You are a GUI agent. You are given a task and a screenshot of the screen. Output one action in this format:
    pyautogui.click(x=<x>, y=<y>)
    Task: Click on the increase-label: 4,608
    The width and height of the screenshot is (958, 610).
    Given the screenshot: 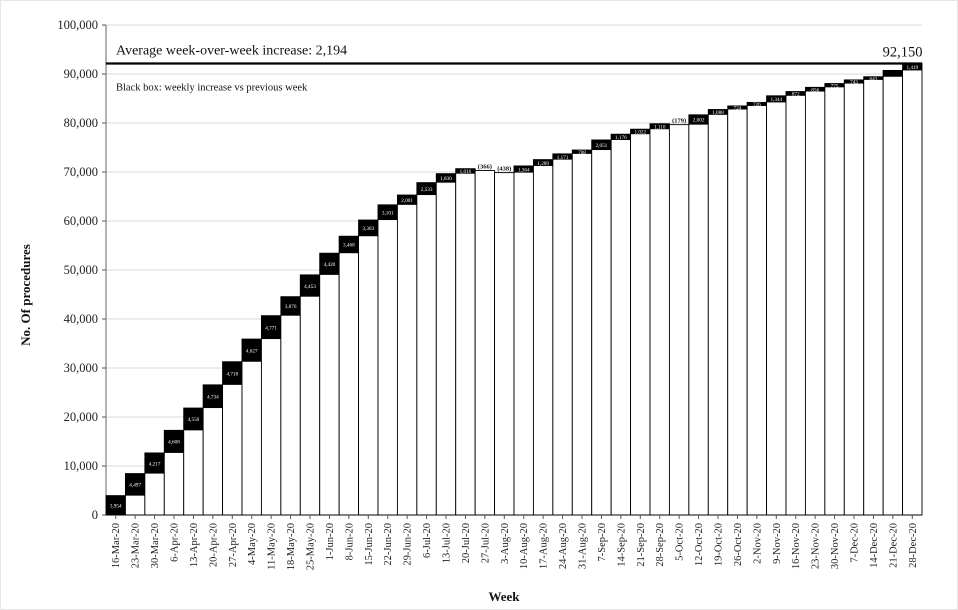 What is the action you would take?
    pyautogui.click(x=174, y=443)
    